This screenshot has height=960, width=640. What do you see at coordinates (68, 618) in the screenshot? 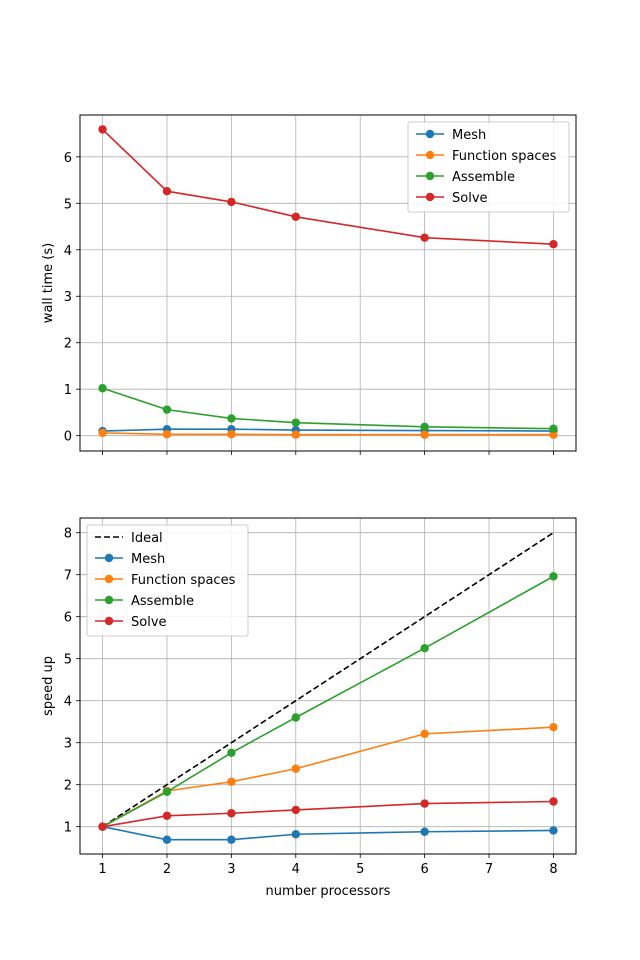
I see `speed-up-y-tick-label: 6` at bounding box center [68, 618].